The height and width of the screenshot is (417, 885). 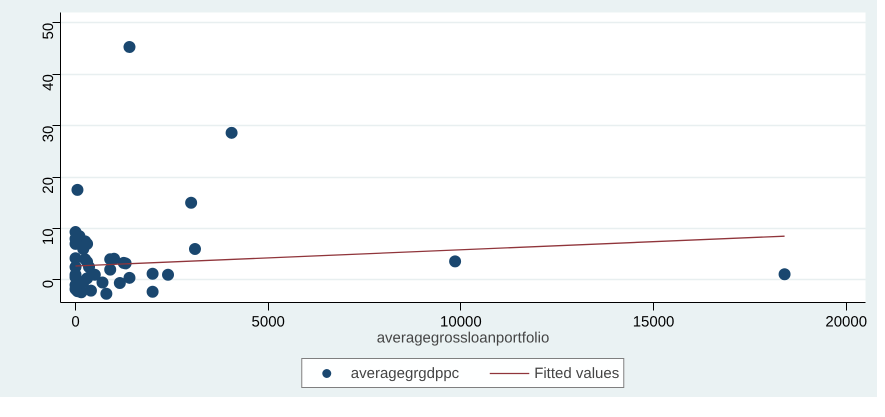 What do you see at coordinates (463, 338) in the screenshot?
I see `x-axis-title: averagegrossloanportfolio` at bounding box center [463, 338].